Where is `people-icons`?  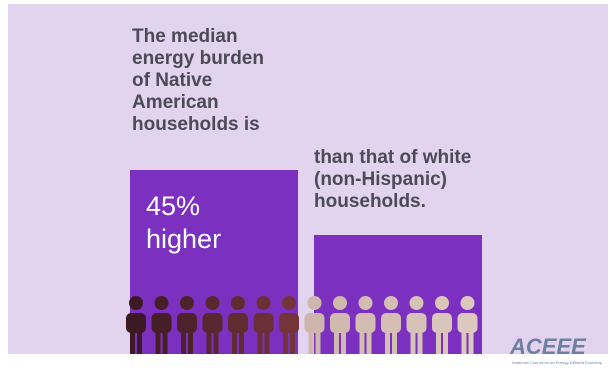
people-icons is located at coordinates (302, 325).